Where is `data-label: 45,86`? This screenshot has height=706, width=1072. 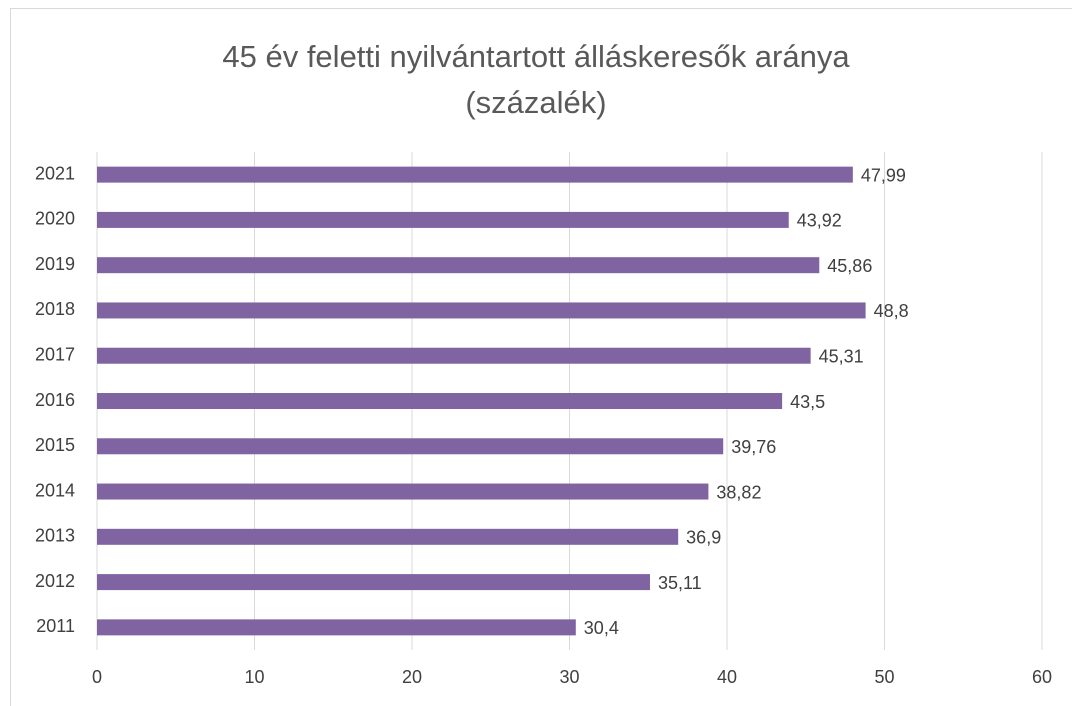 data-label: 45,86 is located at coordinates (849, 266).